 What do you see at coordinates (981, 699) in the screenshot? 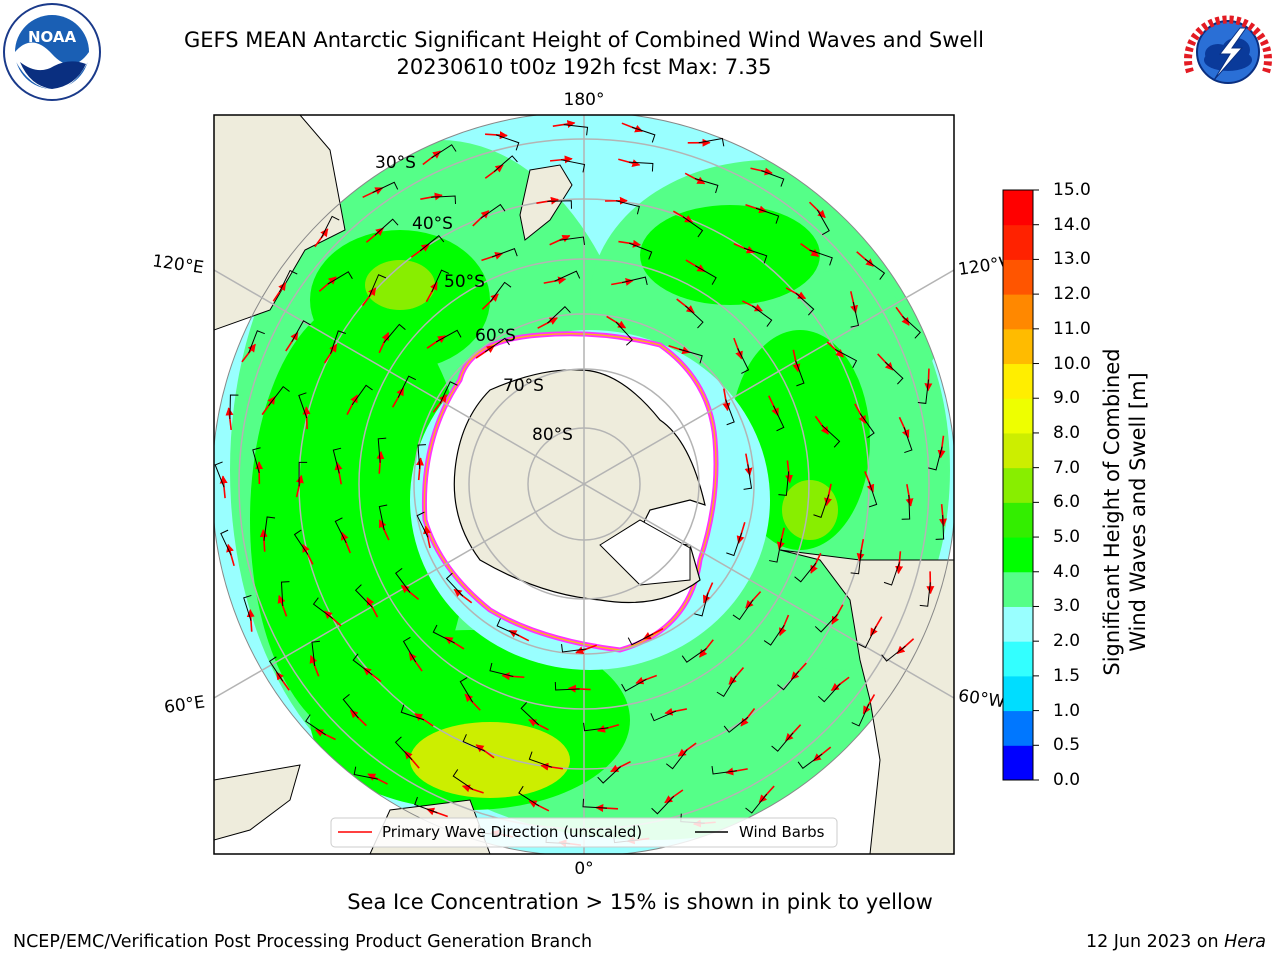
I see `lon-label-60w: 60°W` at bounding box center [981, 699].